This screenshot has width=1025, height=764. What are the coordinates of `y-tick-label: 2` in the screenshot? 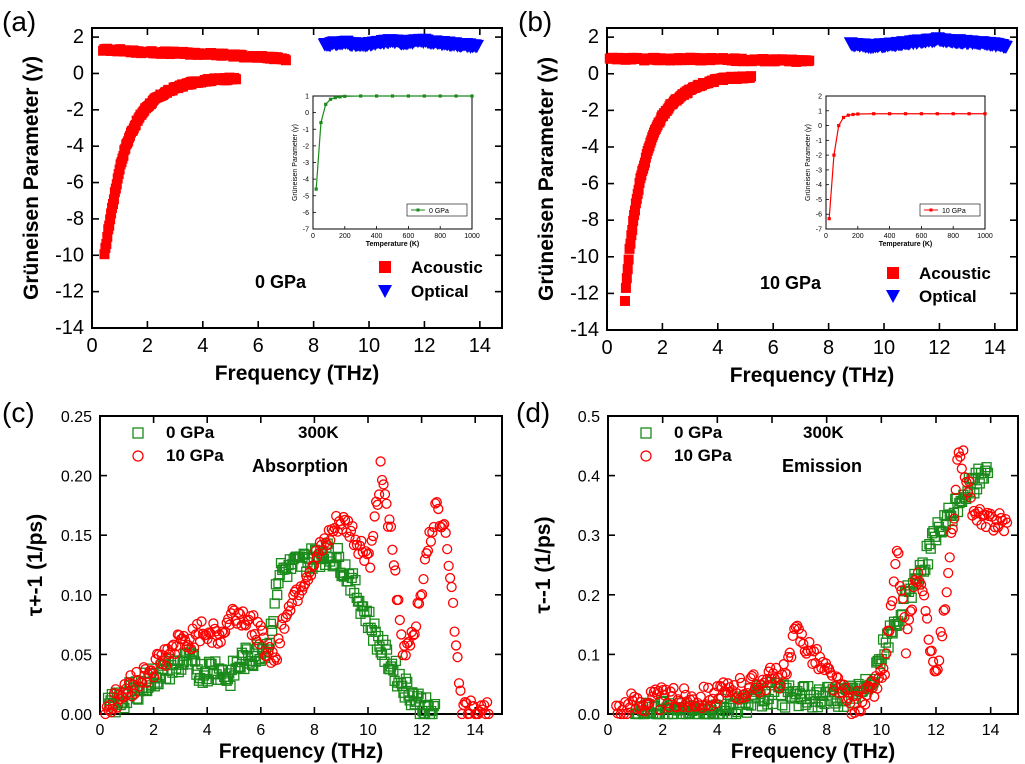 It's located at (78, 37).